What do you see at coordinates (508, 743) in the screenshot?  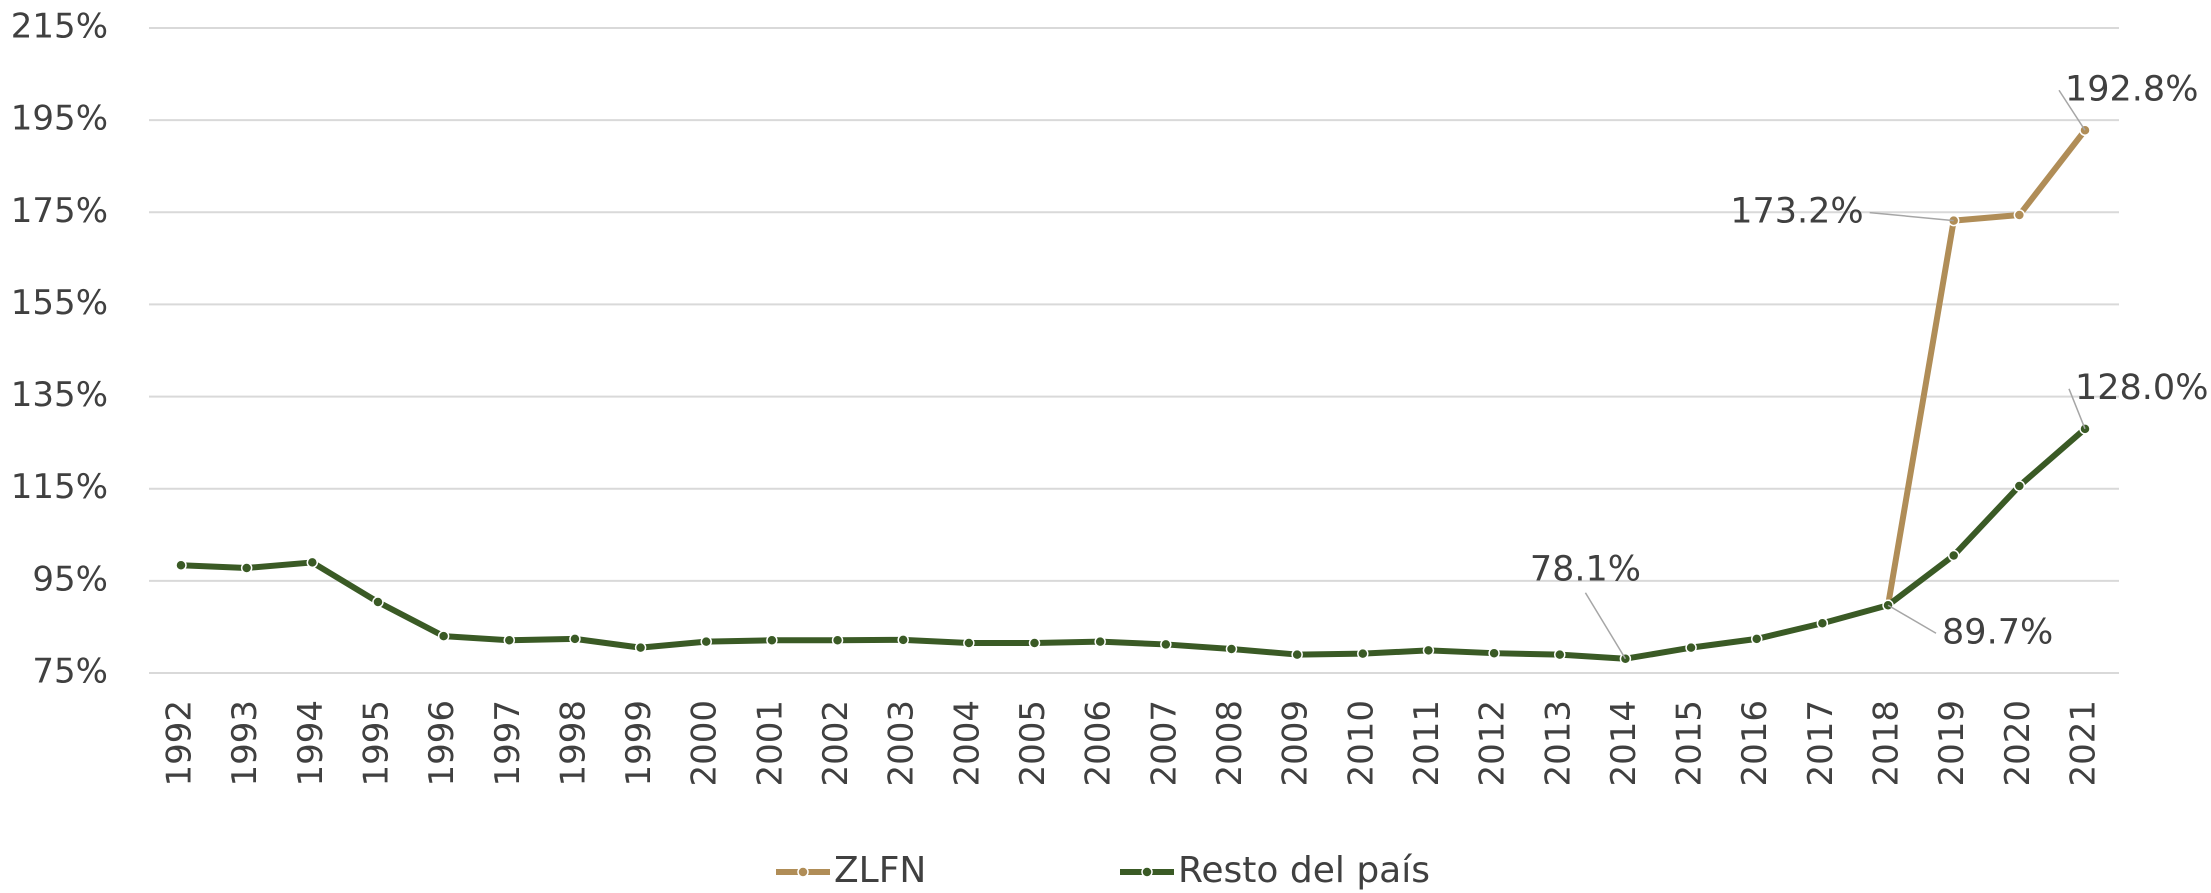 I see `x-tick-label: 1997` at bounding box center [508, 743].